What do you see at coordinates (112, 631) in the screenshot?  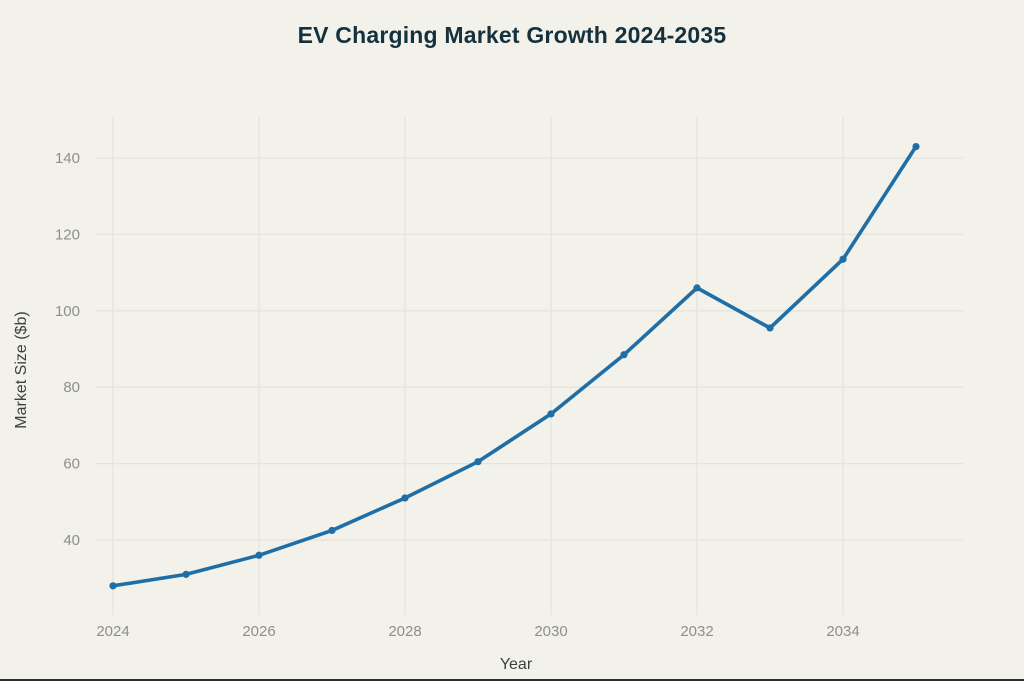 I see `x-tick-label: 2024` at bounding box center [112, 631].